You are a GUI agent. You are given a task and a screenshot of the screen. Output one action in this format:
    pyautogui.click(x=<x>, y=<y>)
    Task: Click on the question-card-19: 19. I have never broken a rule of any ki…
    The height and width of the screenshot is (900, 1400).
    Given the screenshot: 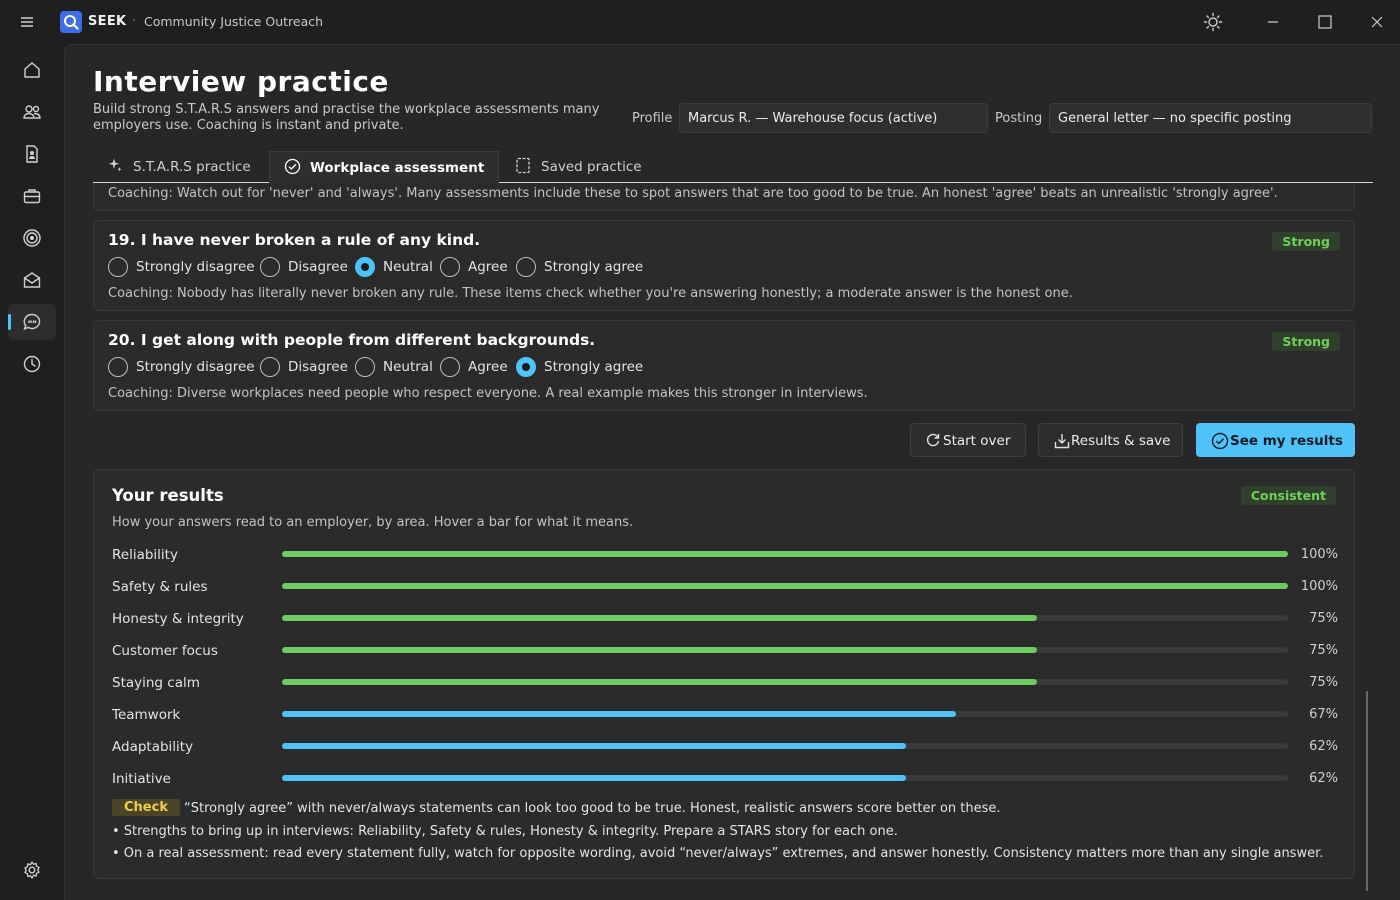 What is the action you would take?
    pyautogui.click(x=724, y=265)
    